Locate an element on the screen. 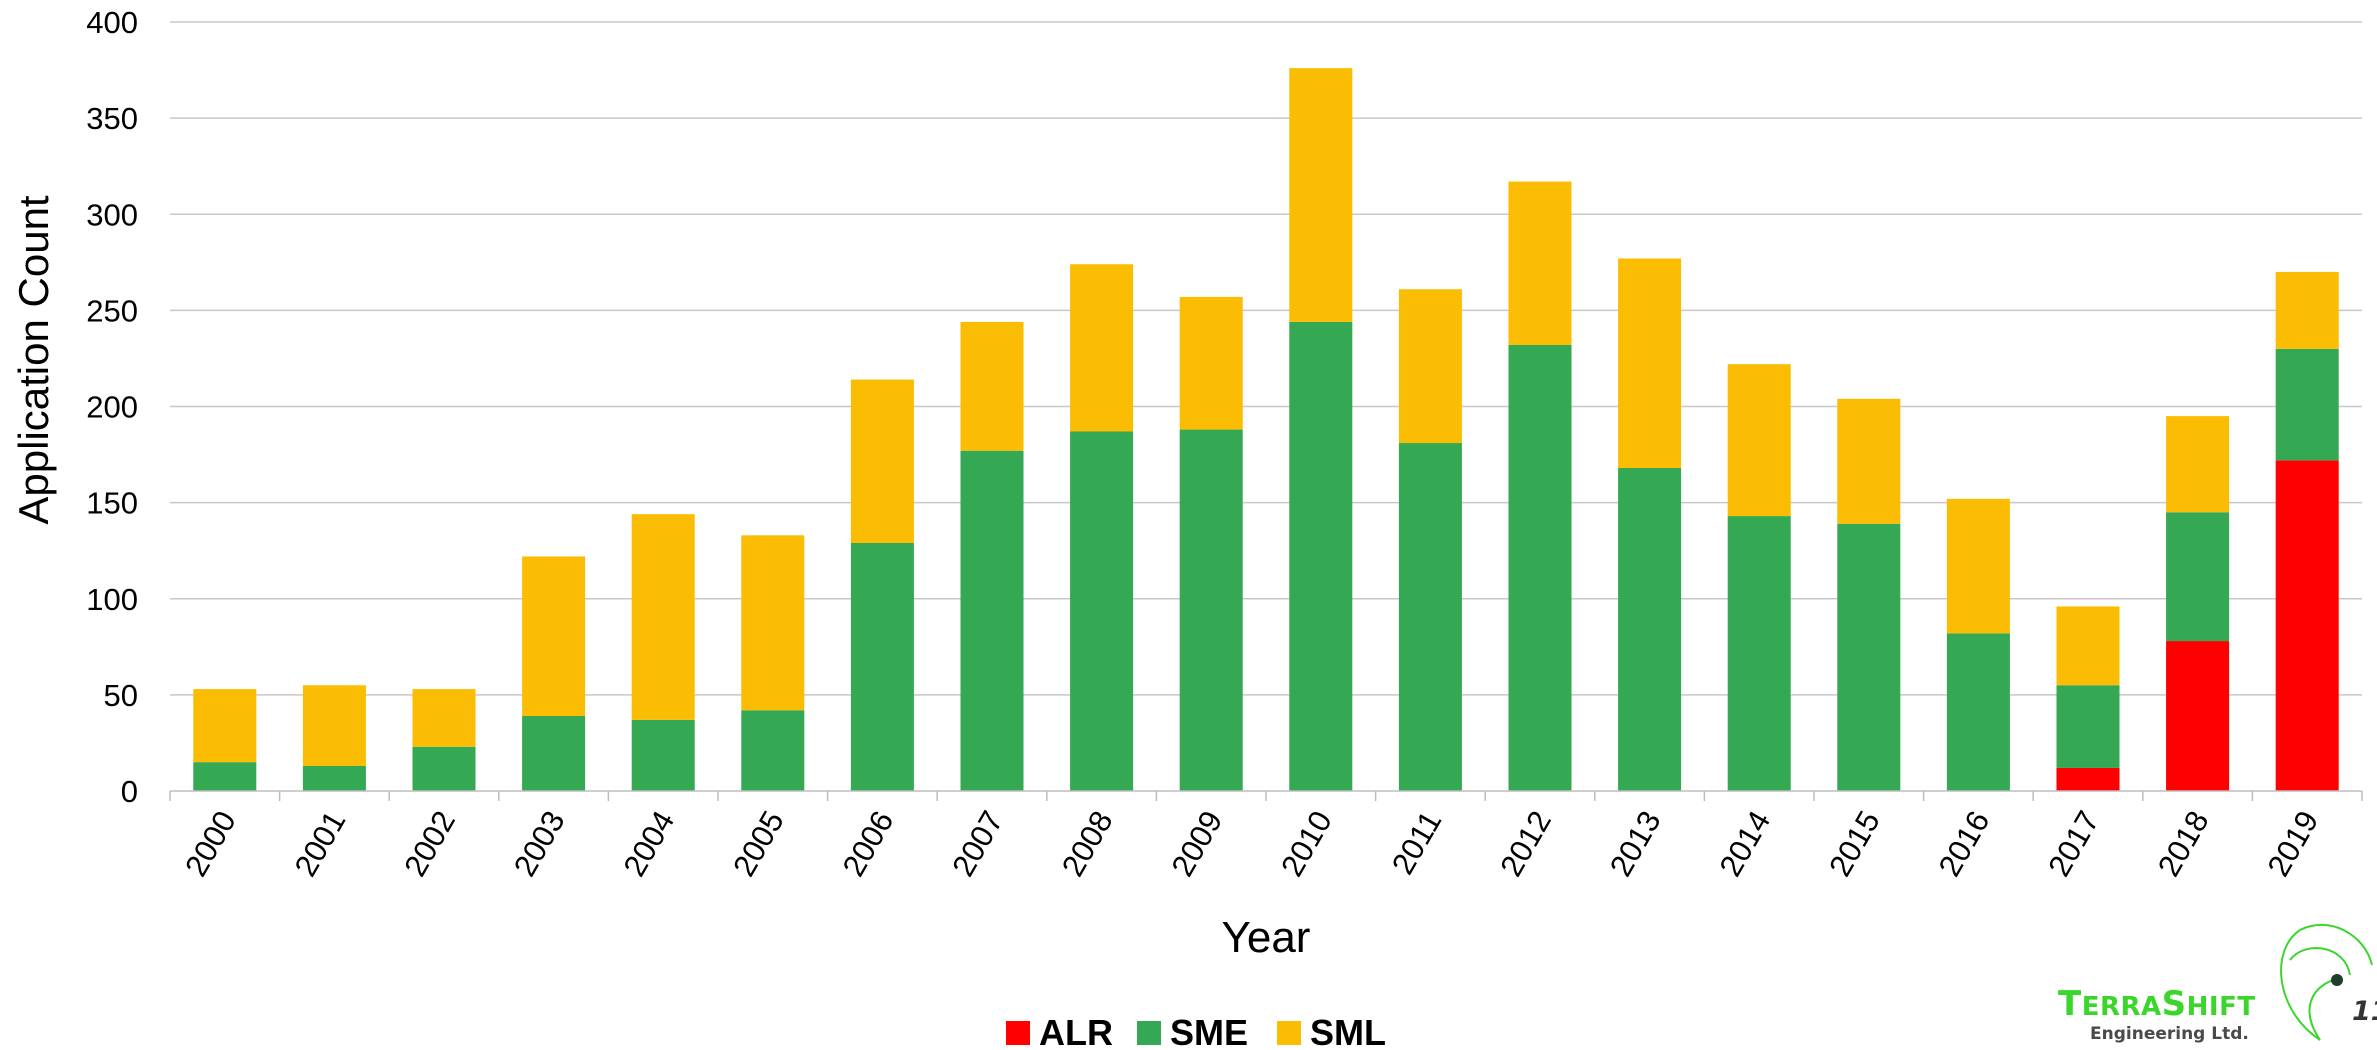 The width and height of the screenshot is (2377, 1050). axes is located at coordinates (1266, 795).